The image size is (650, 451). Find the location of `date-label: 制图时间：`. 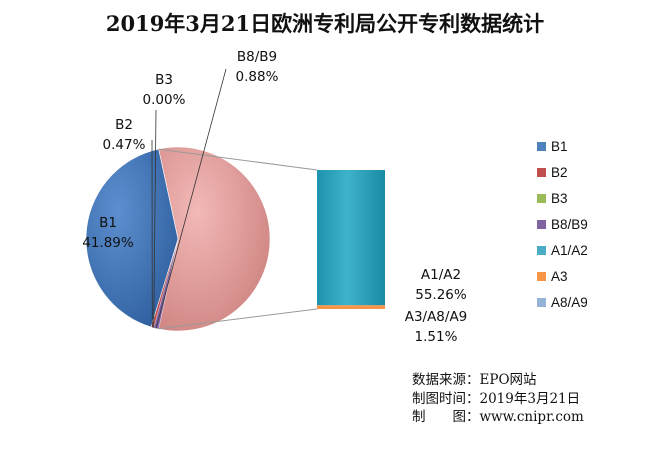

date-label: 制图时间： is located at coordinates (446, 399).